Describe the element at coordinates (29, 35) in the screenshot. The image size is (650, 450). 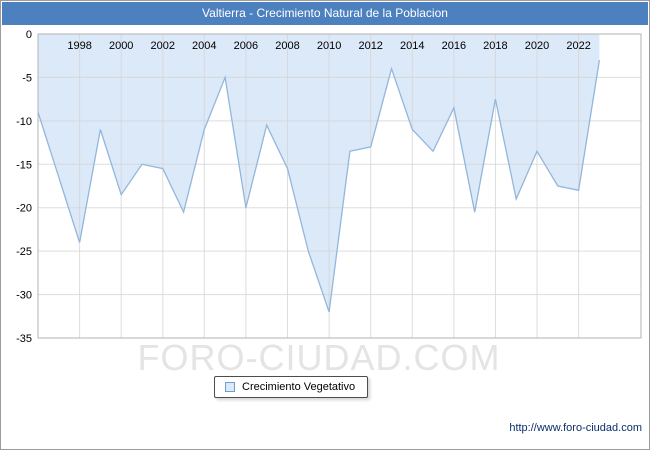
I see `svg-text: 0` at that location.